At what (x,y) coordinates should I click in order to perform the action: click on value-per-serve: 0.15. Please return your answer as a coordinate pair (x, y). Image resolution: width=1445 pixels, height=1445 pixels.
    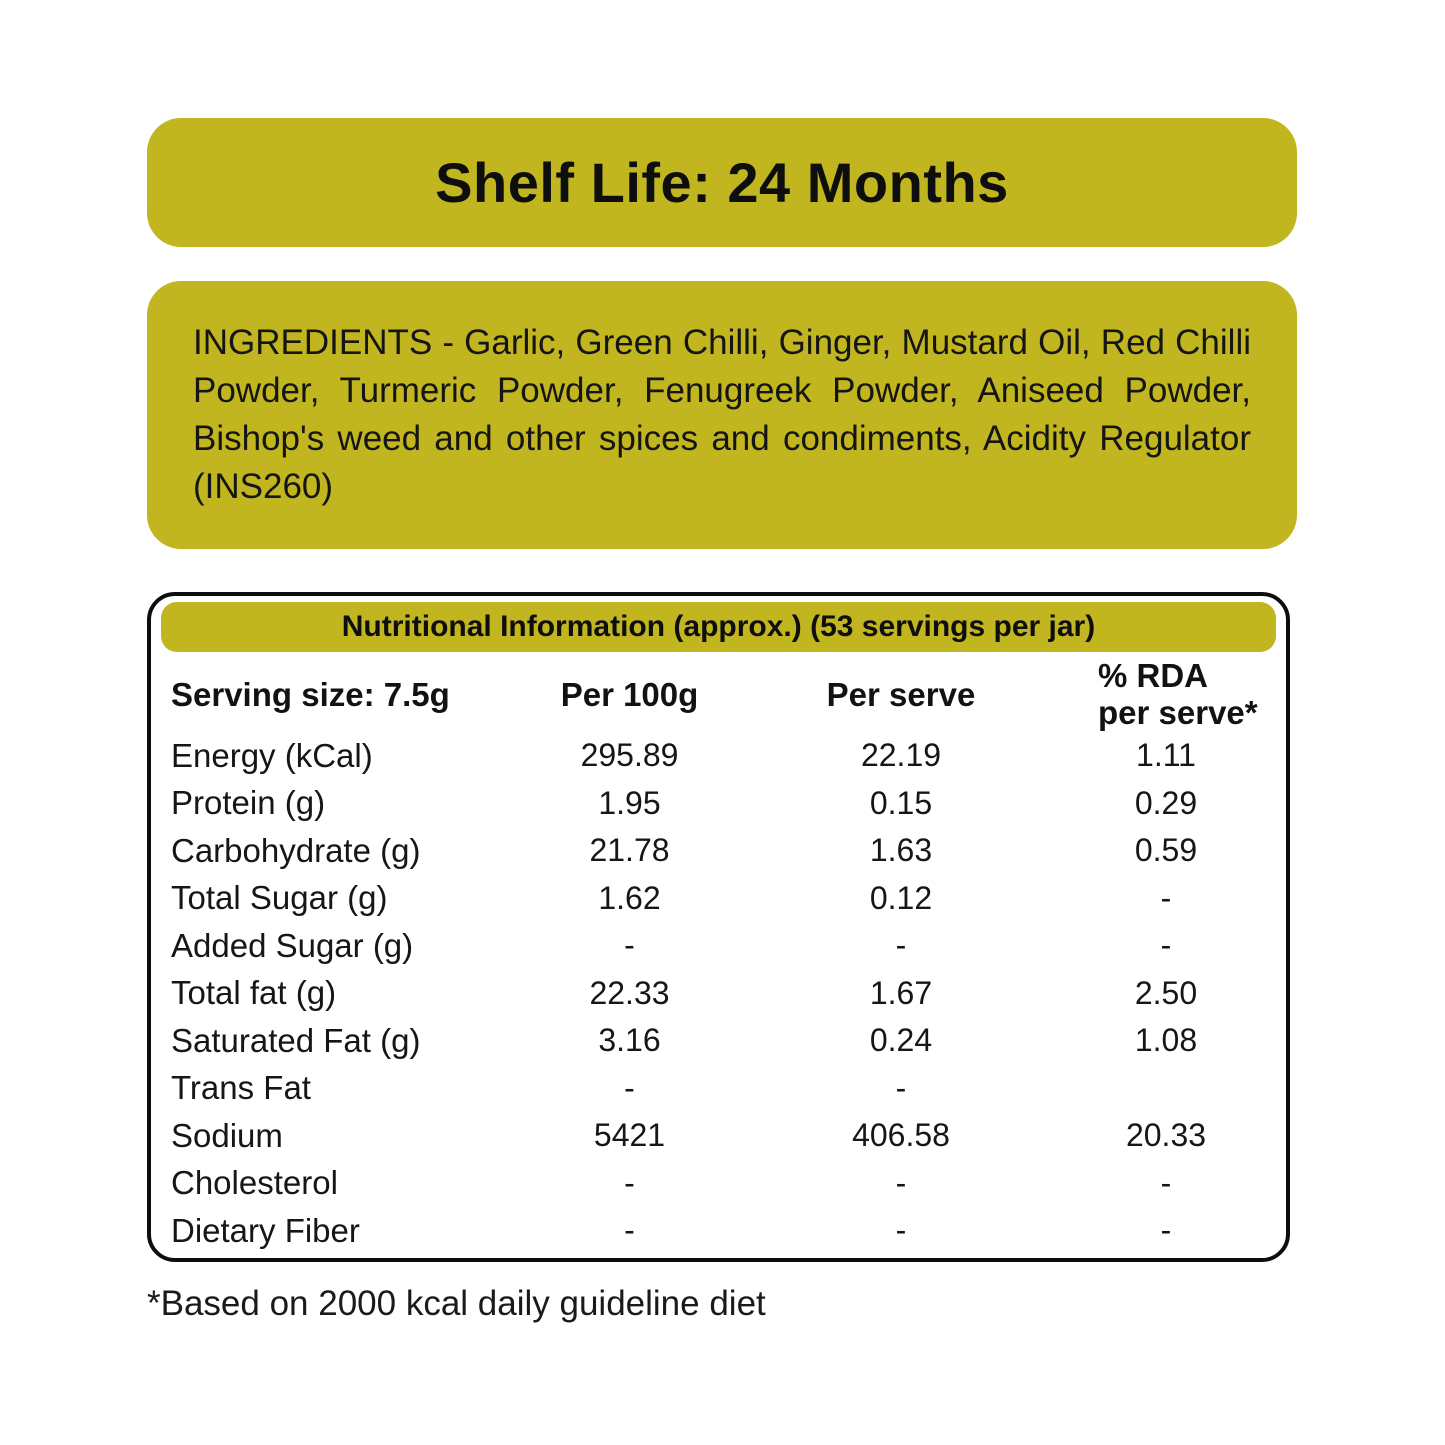
    Looking at the image, I should click on (901, 802).